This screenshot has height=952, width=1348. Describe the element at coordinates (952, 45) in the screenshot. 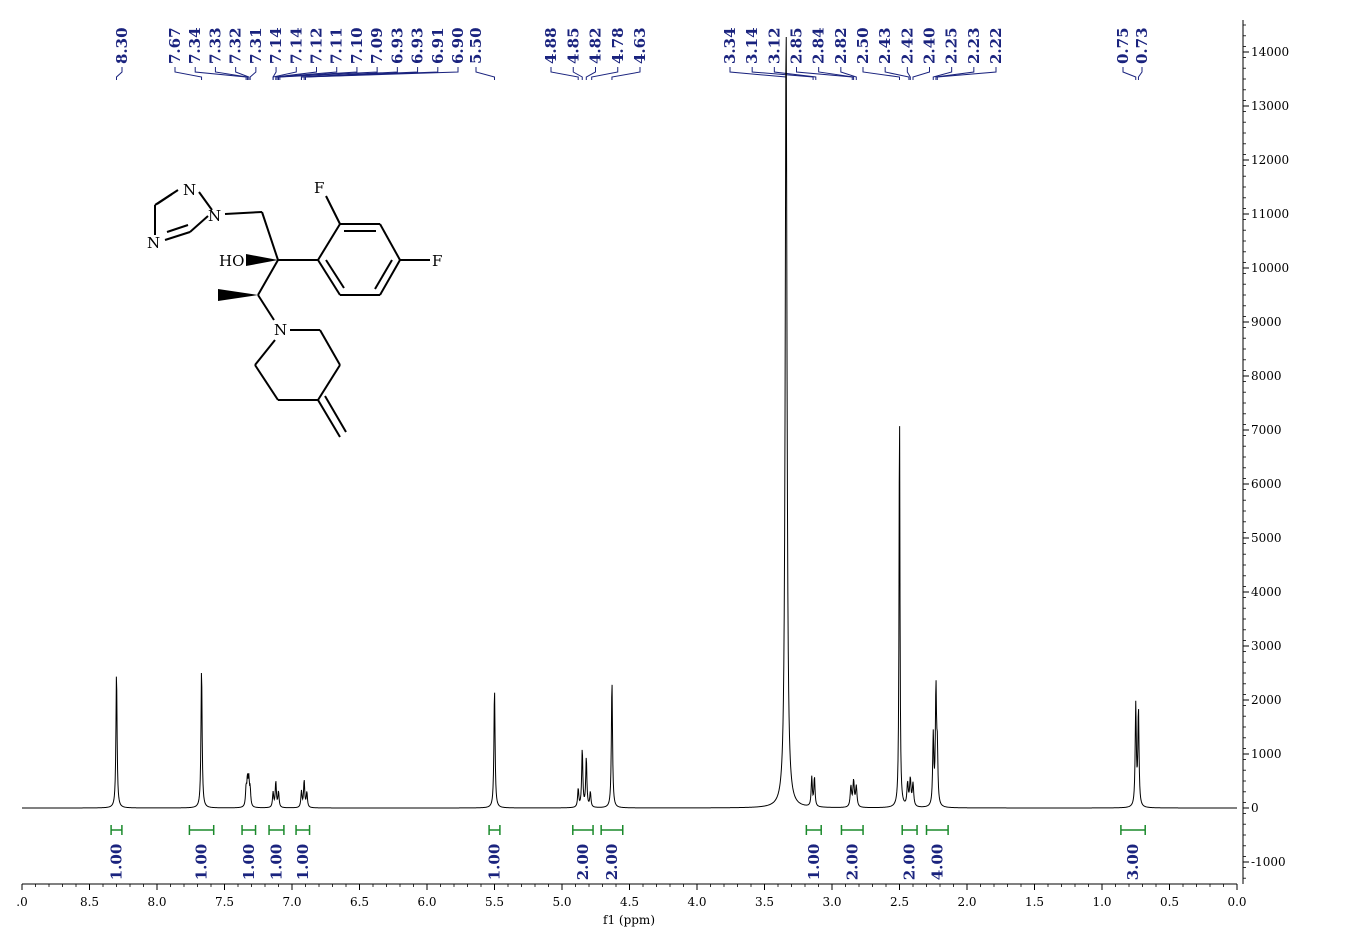

I see `peak-label: 2.25` at that location.